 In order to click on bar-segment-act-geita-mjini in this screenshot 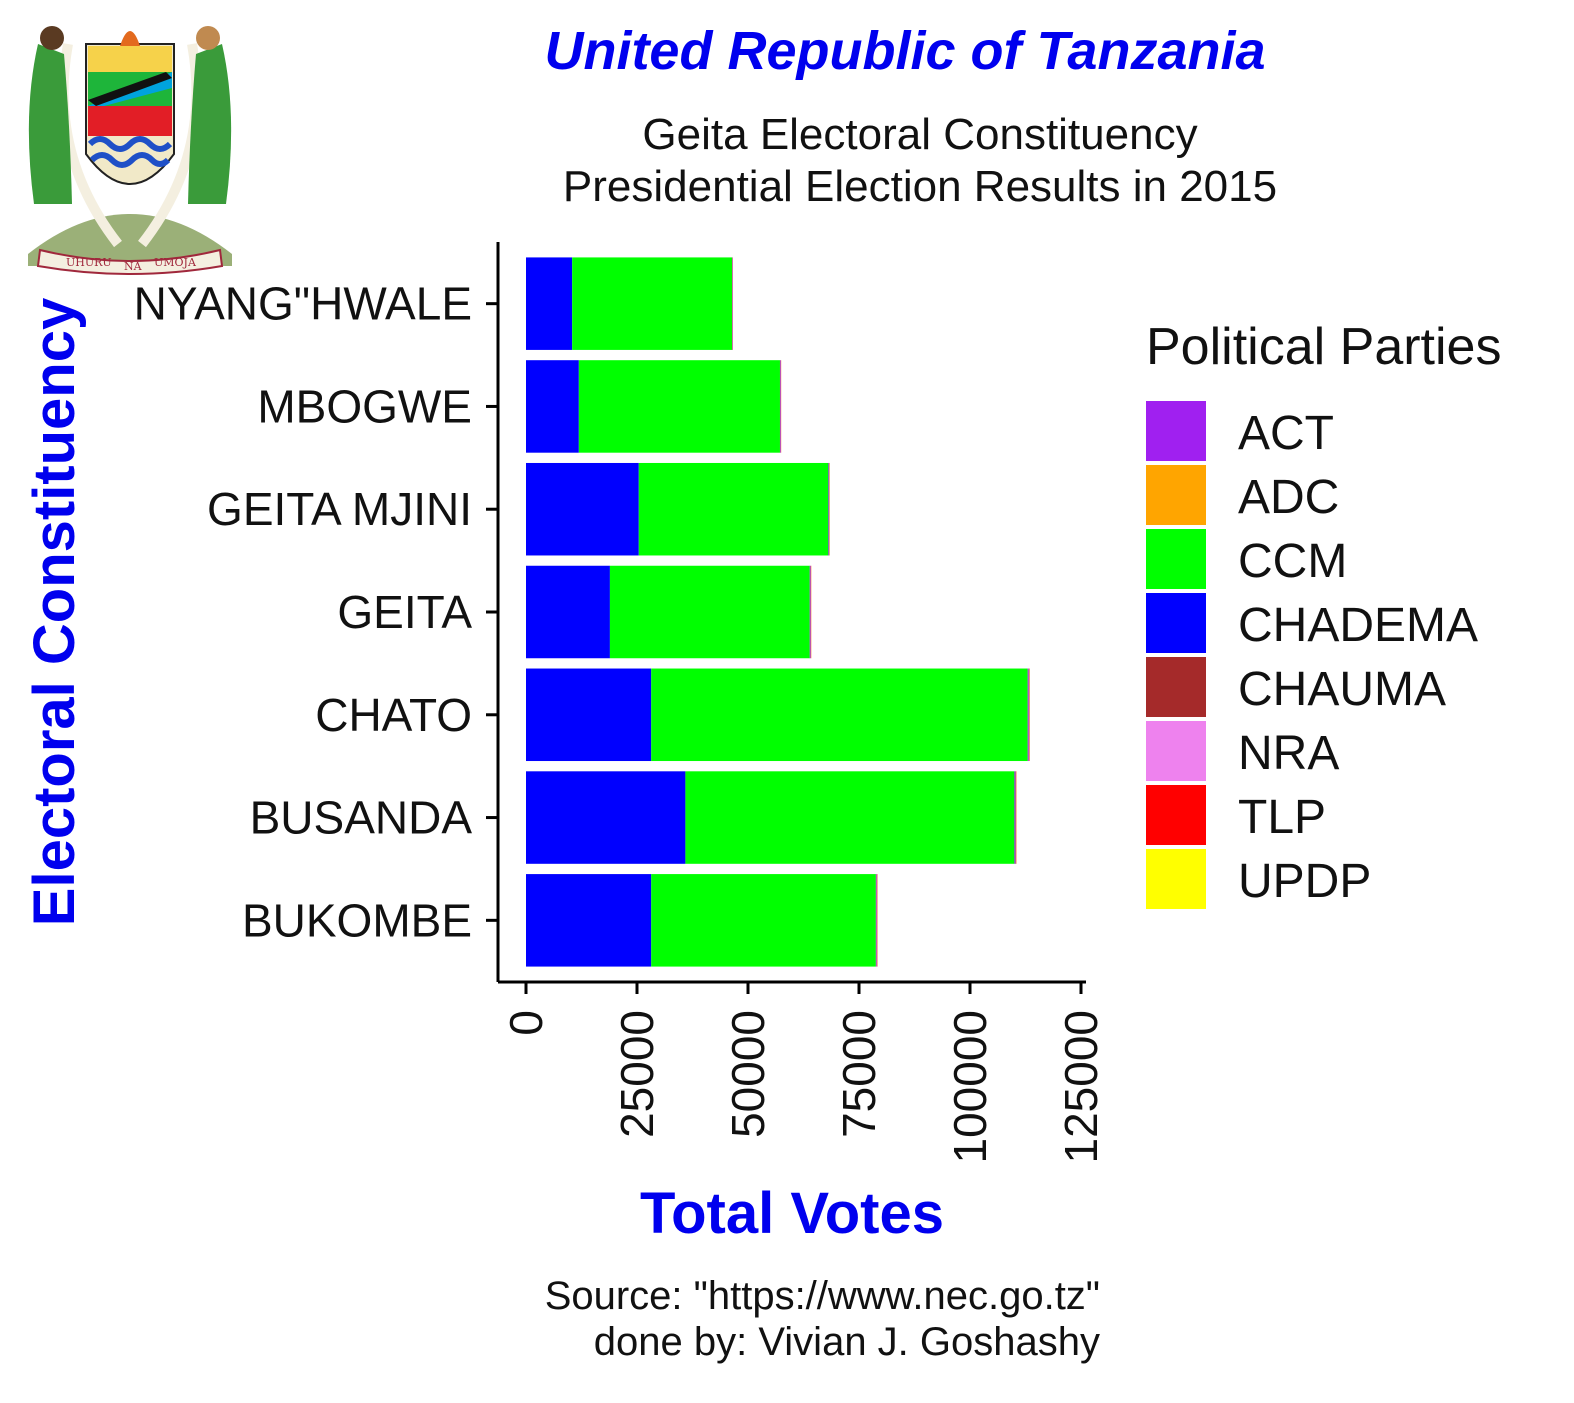, I will do `click(829, 509)`.